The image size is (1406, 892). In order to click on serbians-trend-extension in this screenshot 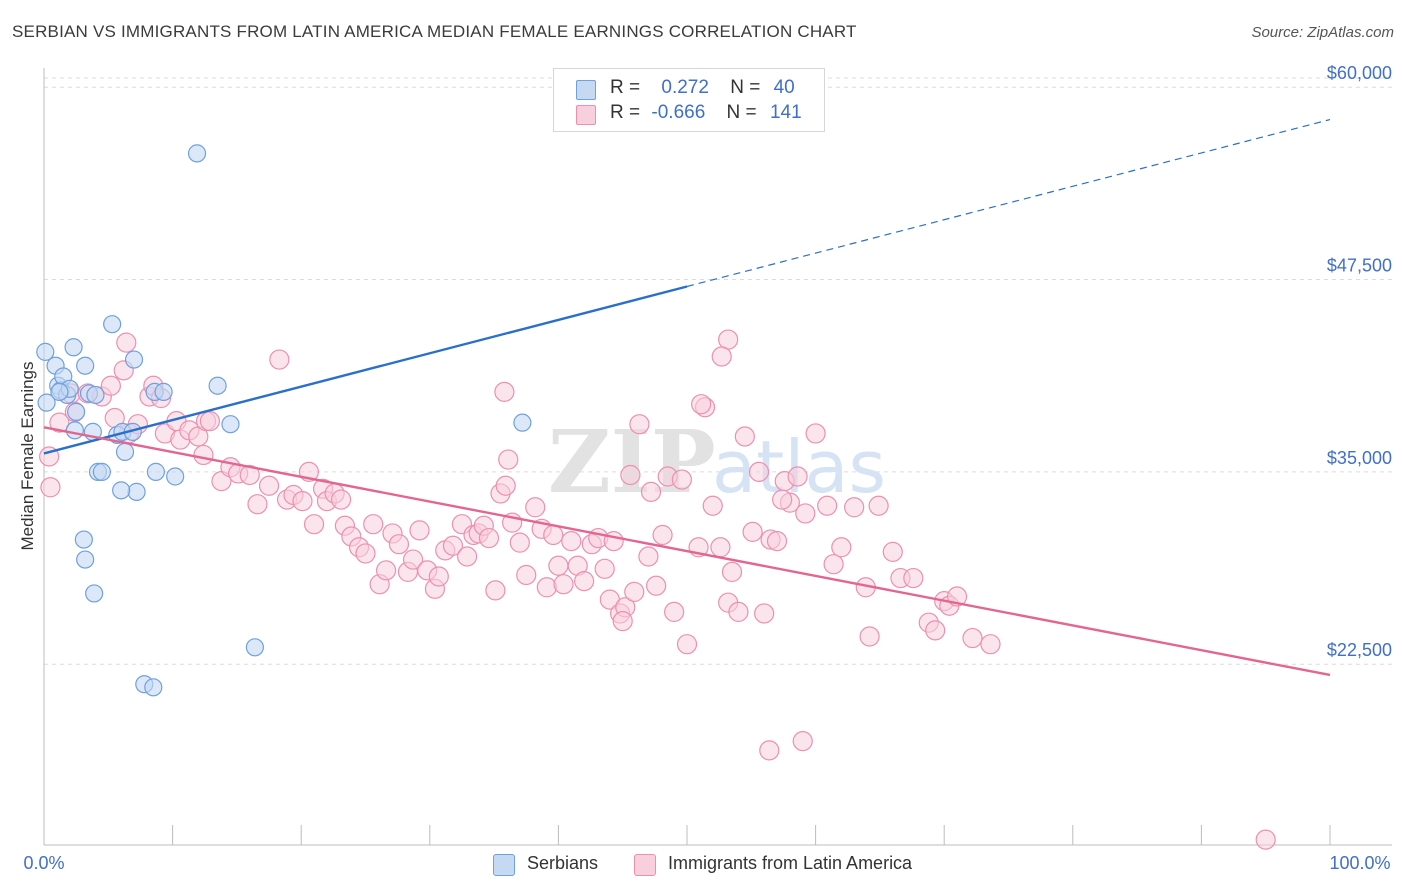, I will do `click(1008, 203)`.